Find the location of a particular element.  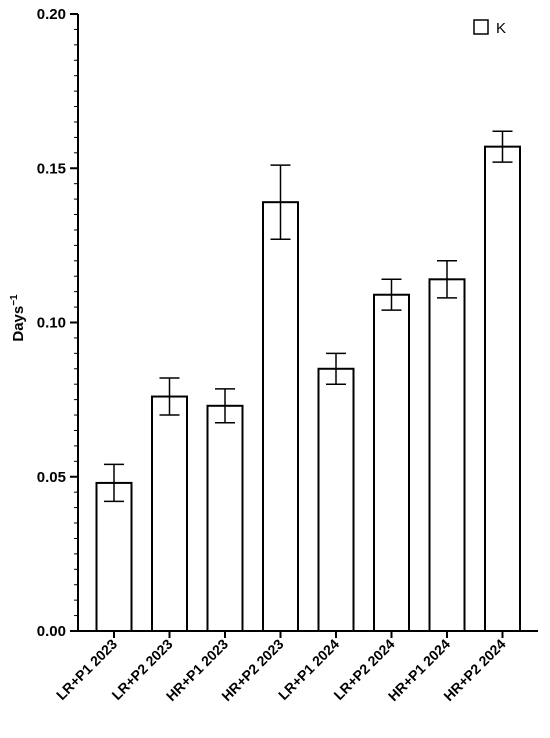

y-tick-label: 0.05 is located at coordinates (51, 477).